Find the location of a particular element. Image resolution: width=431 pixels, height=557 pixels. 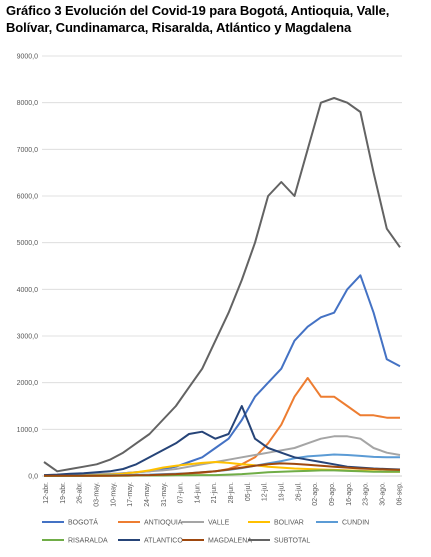

x-tick-label: 06-sep. is located at coordinates (399, 493).